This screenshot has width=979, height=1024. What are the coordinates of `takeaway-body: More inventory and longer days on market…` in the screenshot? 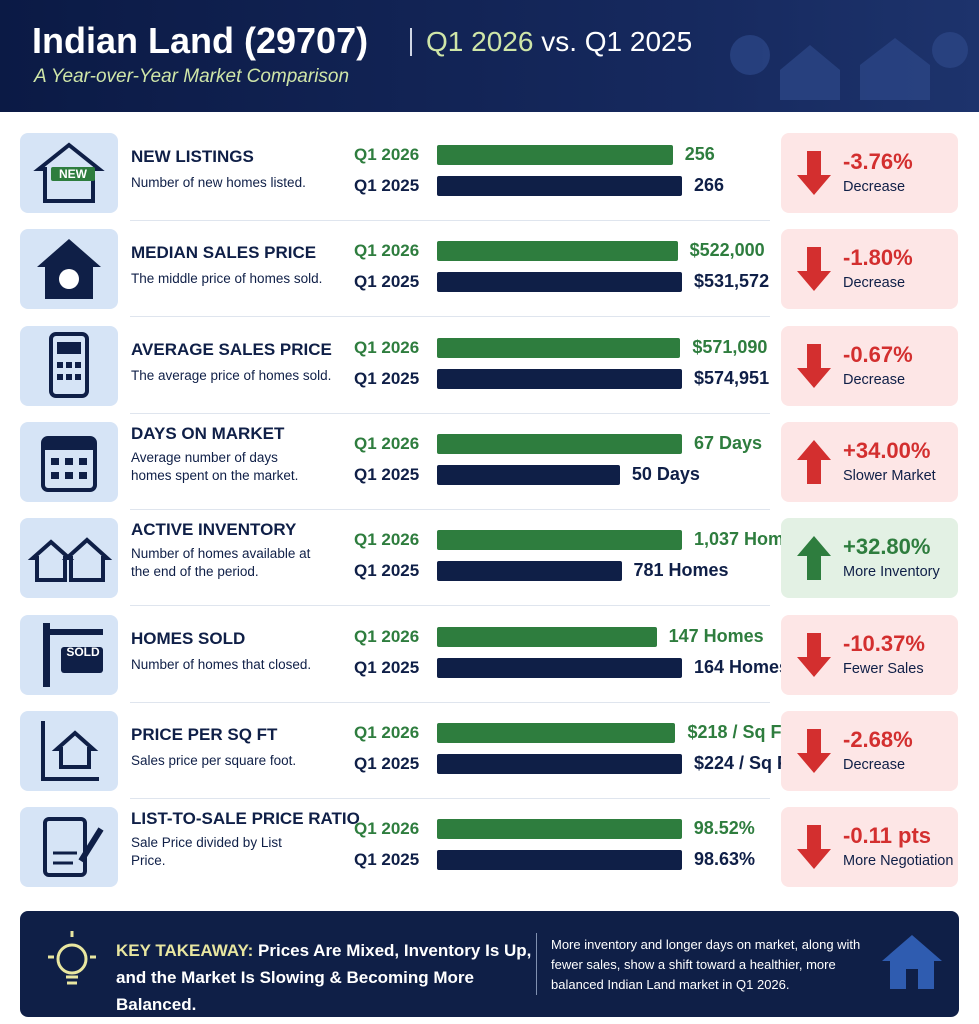 It's located at (706, 964).